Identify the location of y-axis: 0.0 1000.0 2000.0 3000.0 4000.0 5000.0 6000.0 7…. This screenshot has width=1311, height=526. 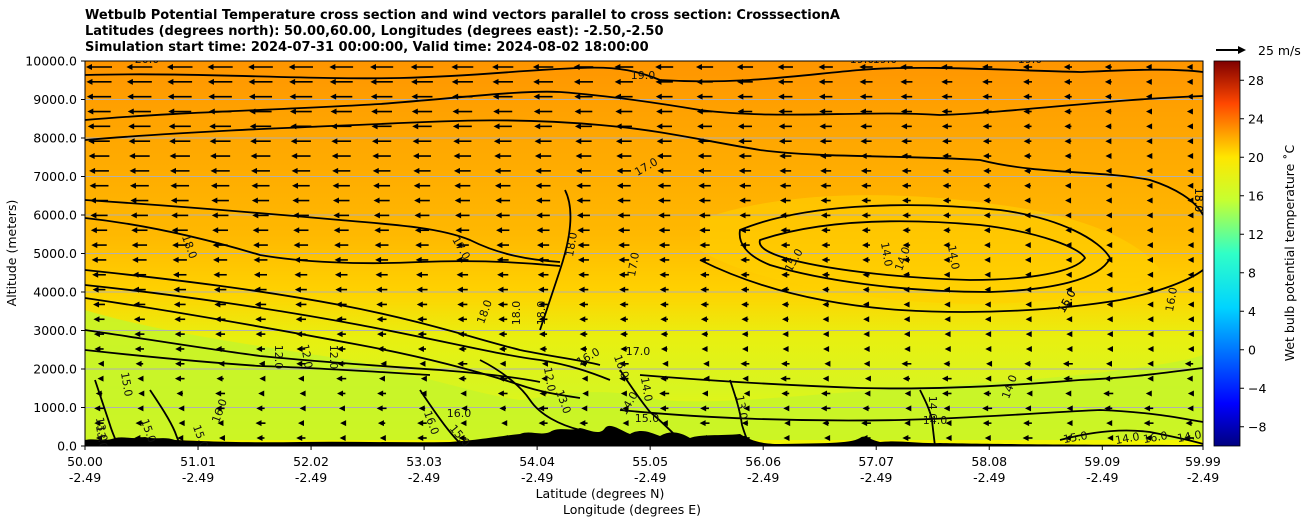
(55, 254).